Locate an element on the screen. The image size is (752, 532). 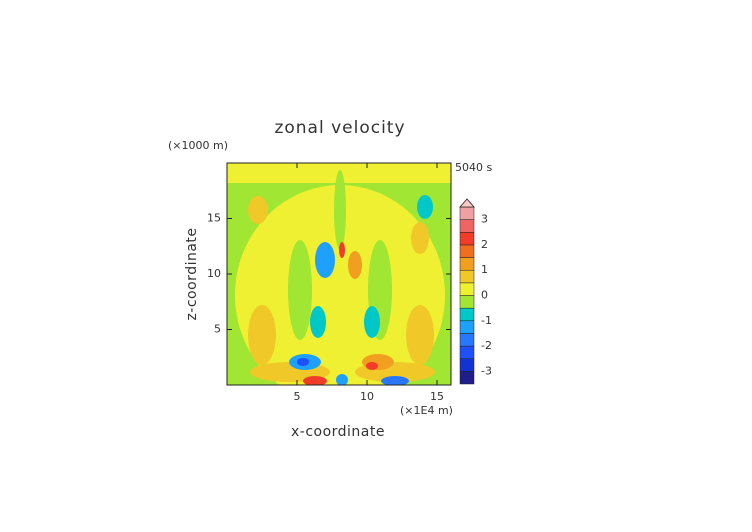
y-tick-label: 5 is located at coordinates (217, 329).